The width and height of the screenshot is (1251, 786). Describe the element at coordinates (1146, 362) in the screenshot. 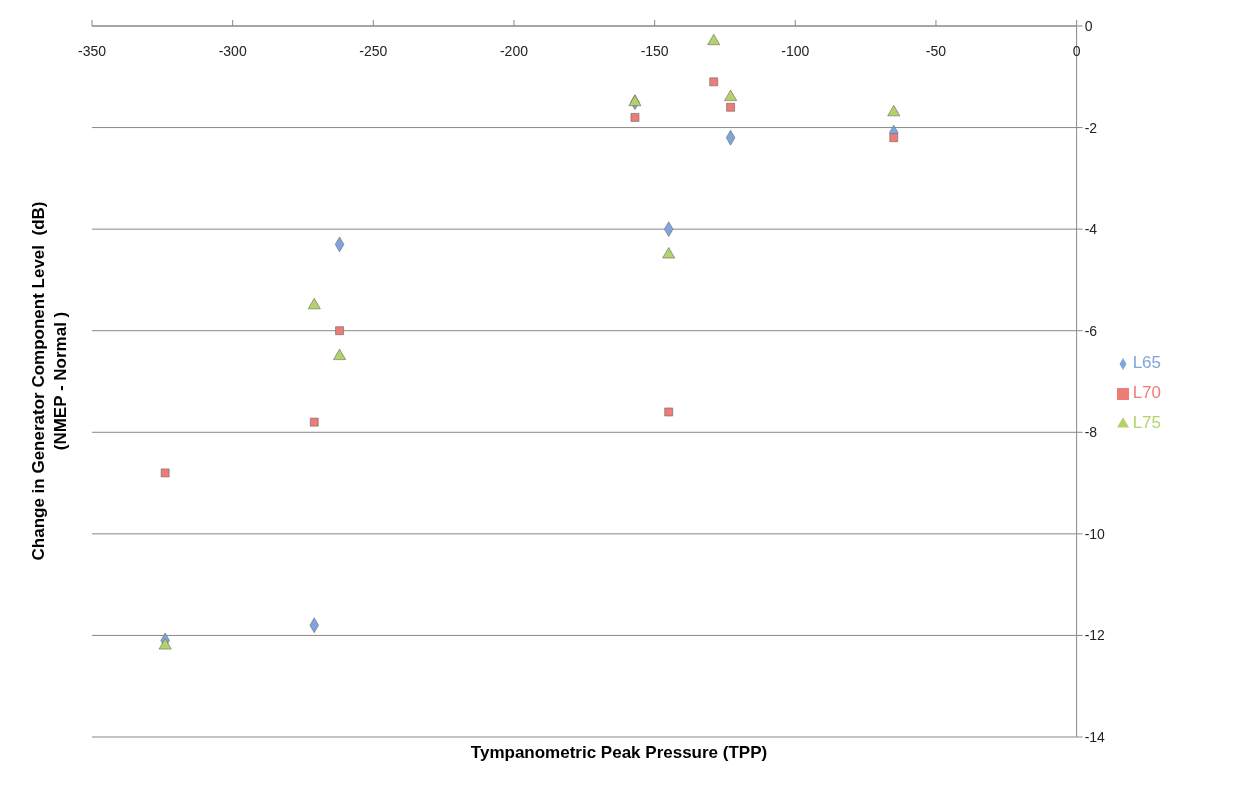

I see `legend-label: L65` at that location.